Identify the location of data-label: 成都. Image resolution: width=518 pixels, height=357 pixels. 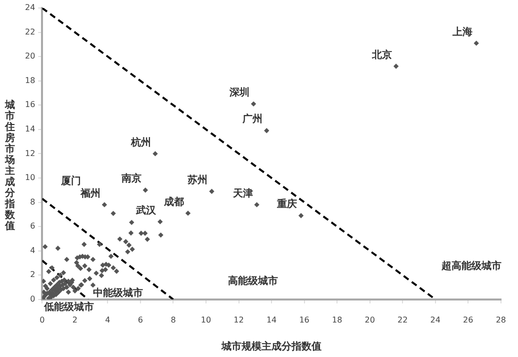
(173, 202).